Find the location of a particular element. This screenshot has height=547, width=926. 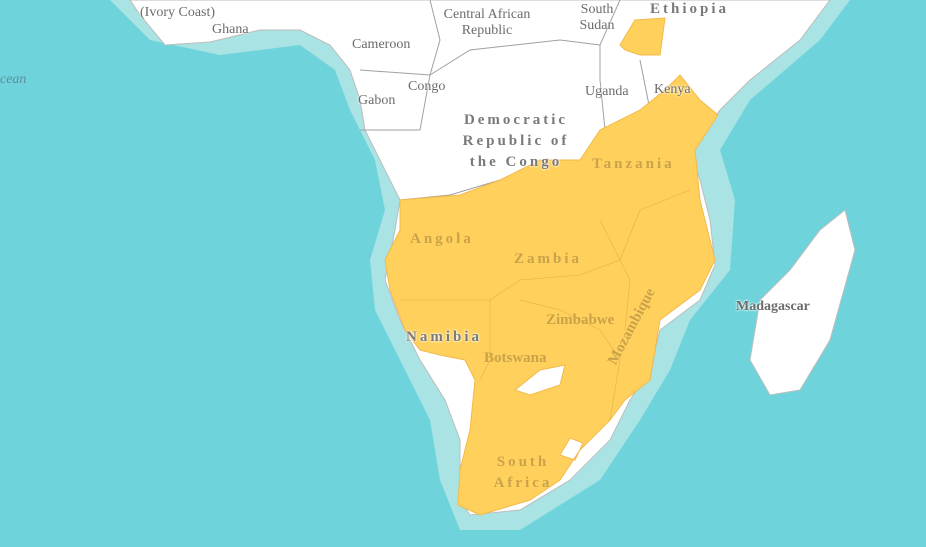

label-kenya: Kenya is located at coordinates (672, 89).